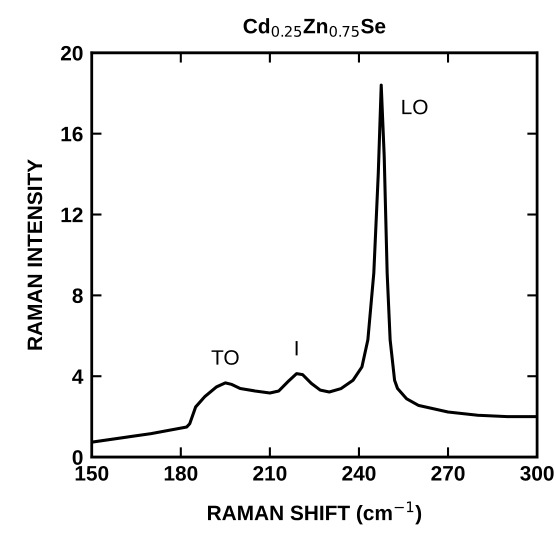 The height and width of the screenshot is (539, 556). I want to click on x-tick-label: 150, so click(92, 473).